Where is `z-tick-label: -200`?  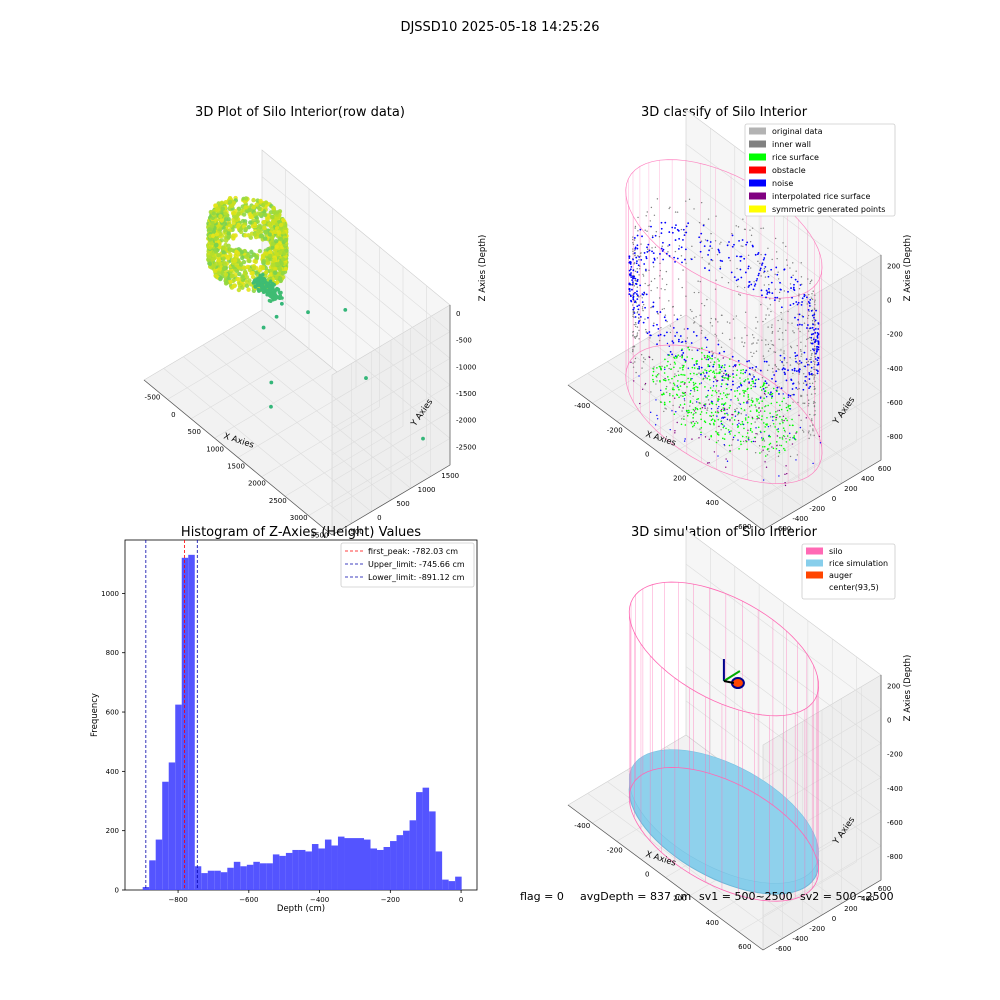
z-tick-label: -200 is located at coordinates (895, 335).